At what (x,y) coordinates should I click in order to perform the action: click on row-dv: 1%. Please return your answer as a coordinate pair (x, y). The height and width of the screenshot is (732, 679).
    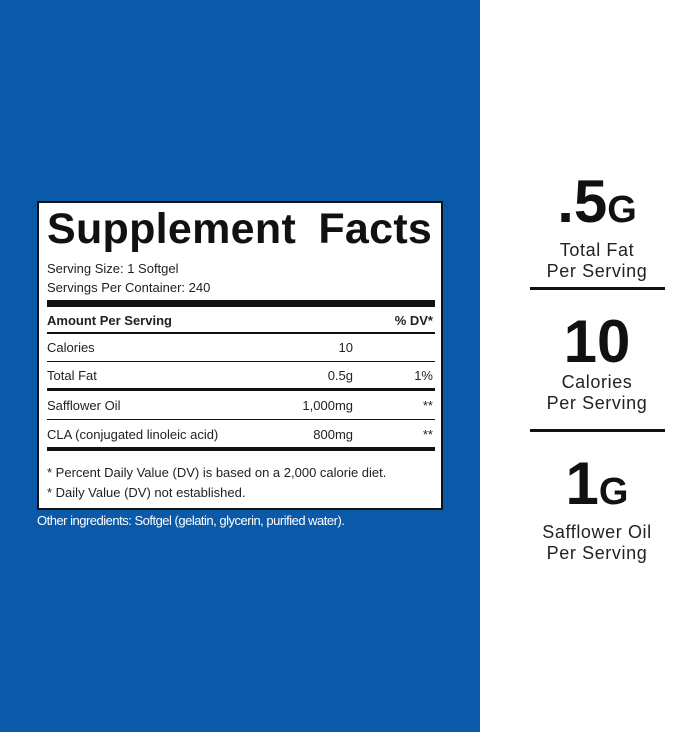
    Looking at the image, I should click on (423, 375).